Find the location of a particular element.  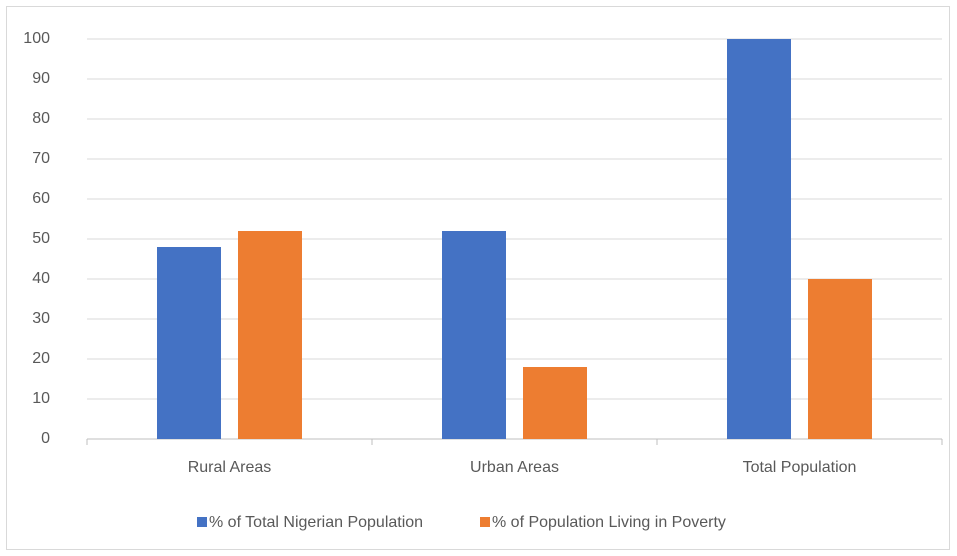

y-tick-label: 80 is located at coordinates (41, 118).